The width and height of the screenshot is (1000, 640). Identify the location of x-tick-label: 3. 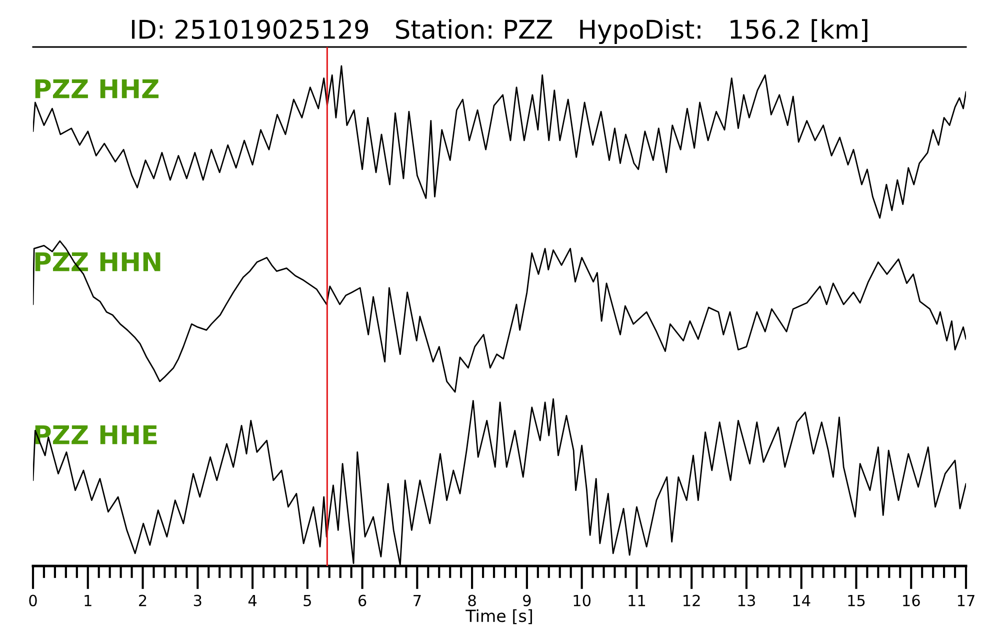
(198, 600).